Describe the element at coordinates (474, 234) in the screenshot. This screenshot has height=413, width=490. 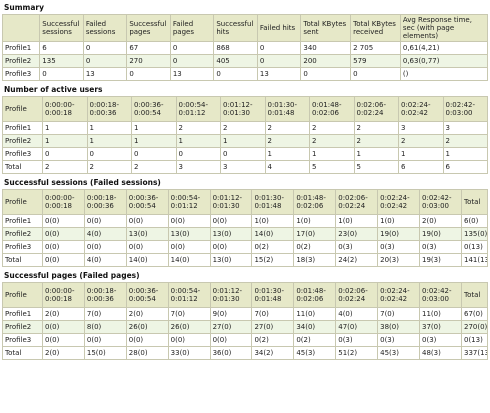
I see `table-cell: 135(0)` at that location.